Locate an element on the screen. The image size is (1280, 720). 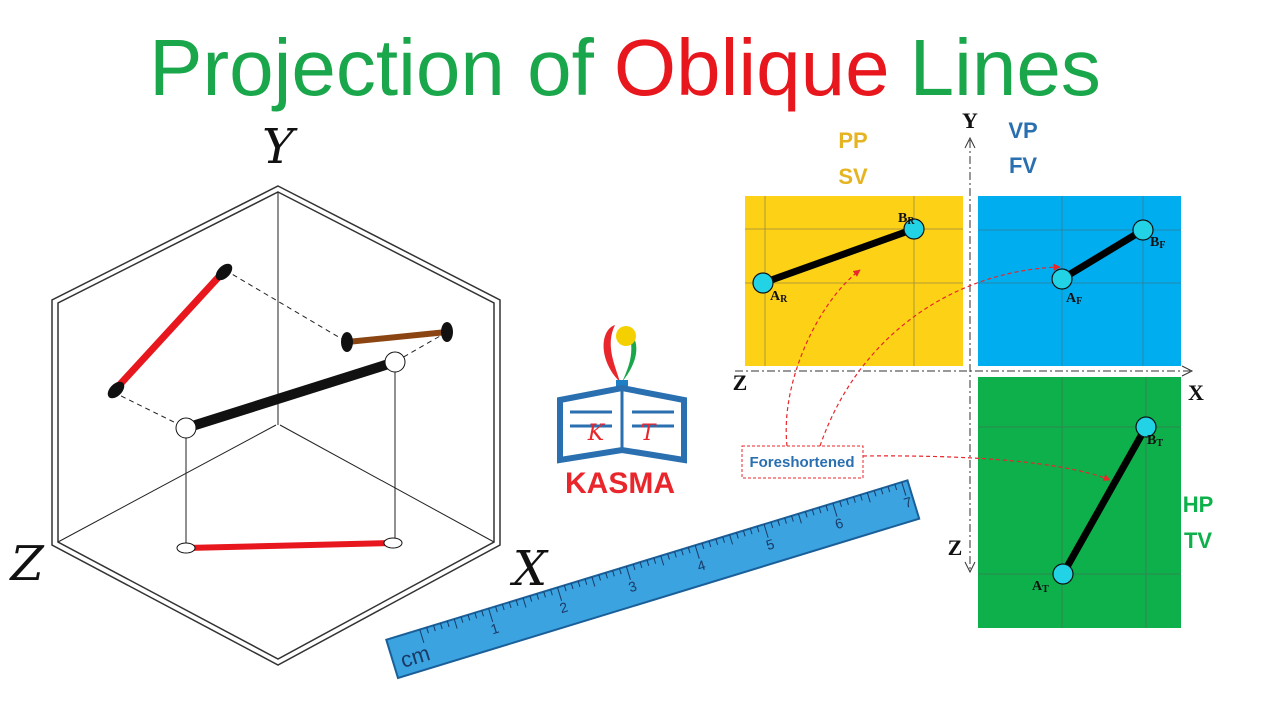
plane-label: VP is located at coordinates (1022, 130).